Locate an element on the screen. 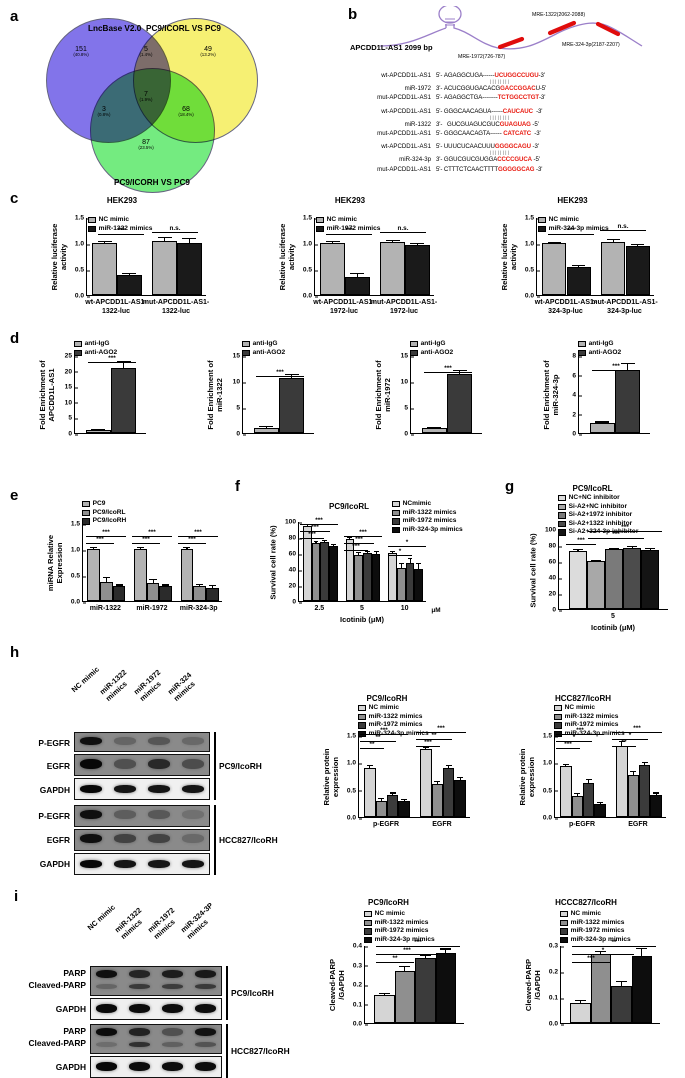  venn-set-label-2: PC9/ICORH VS PC9 is located at coordinates (152, 182).